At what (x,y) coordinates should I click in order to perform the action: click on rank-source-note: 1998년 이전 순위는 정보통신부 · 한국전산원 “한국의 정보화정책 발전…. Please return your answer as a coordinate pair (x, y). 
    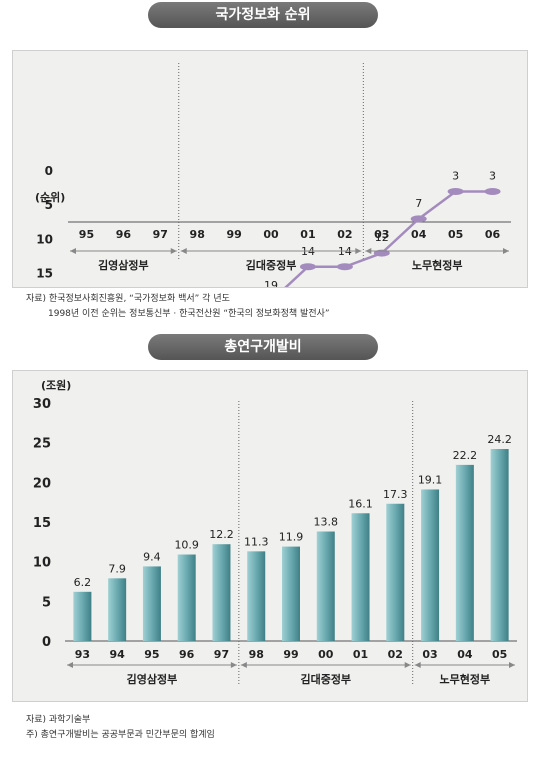
    Looking at the image, I should click on (189, 314).